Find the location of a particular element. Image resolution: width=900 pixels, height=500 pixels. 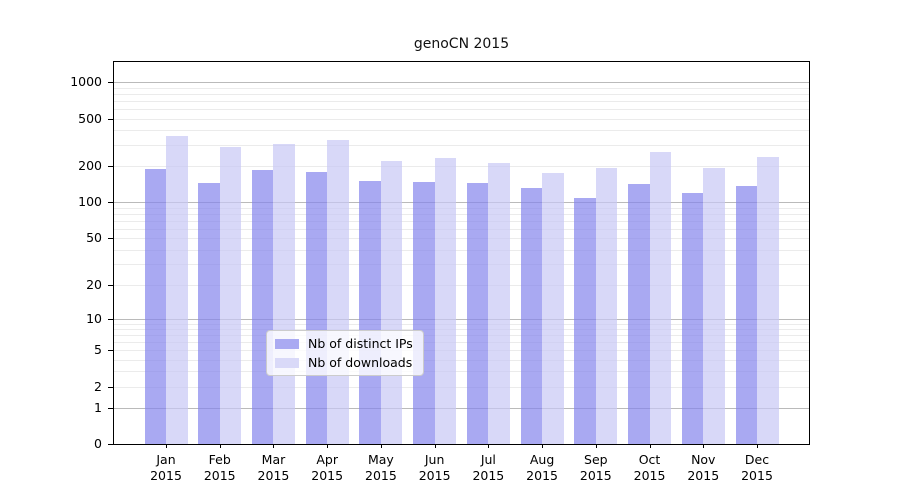

y-tick-label: 200 is located at coordinates (90, 166).